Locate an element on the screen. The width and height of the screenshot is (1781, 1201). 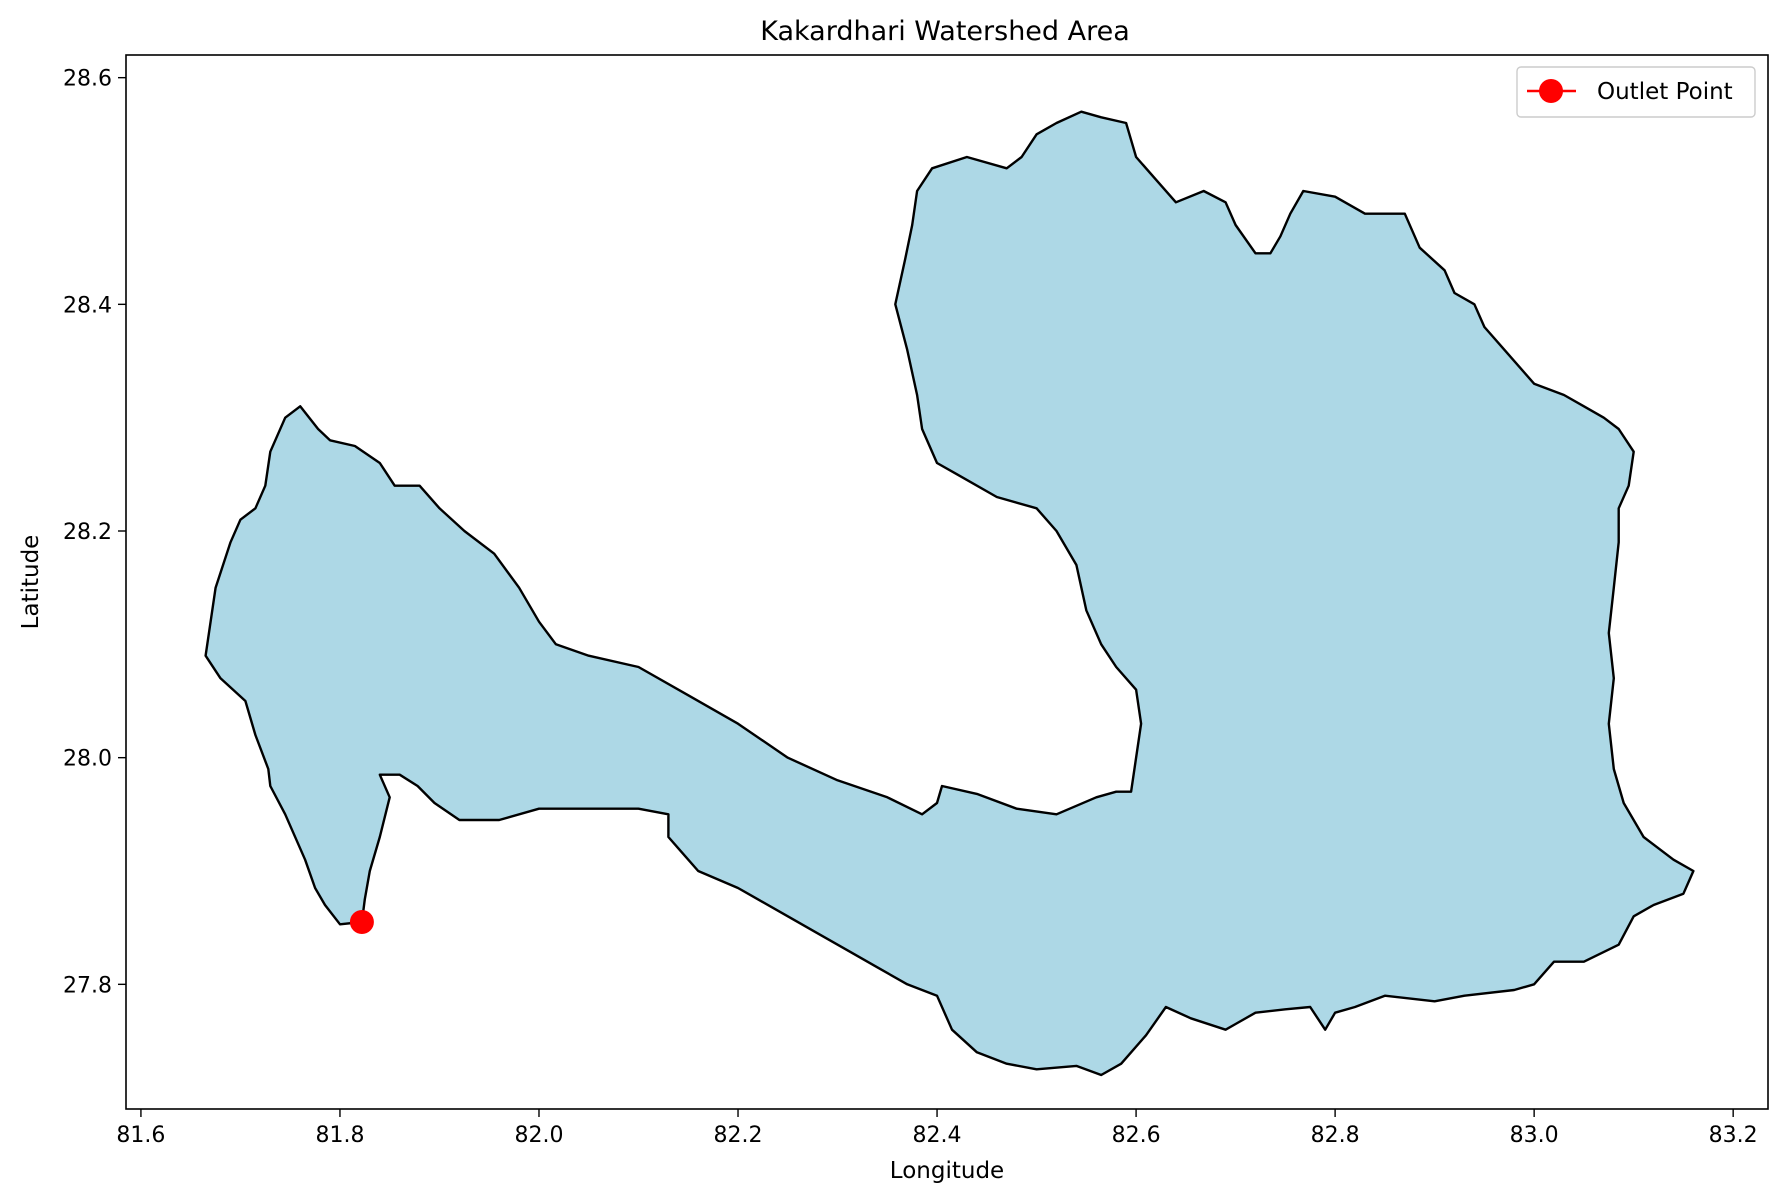
legend-outlet-marker-icon is located at coordinates (1551, 91).